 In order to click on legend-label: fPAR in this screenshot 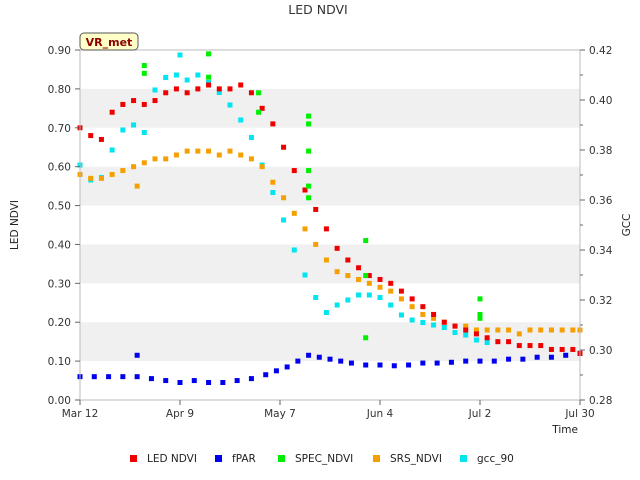, I will do `click(244, 459)`.